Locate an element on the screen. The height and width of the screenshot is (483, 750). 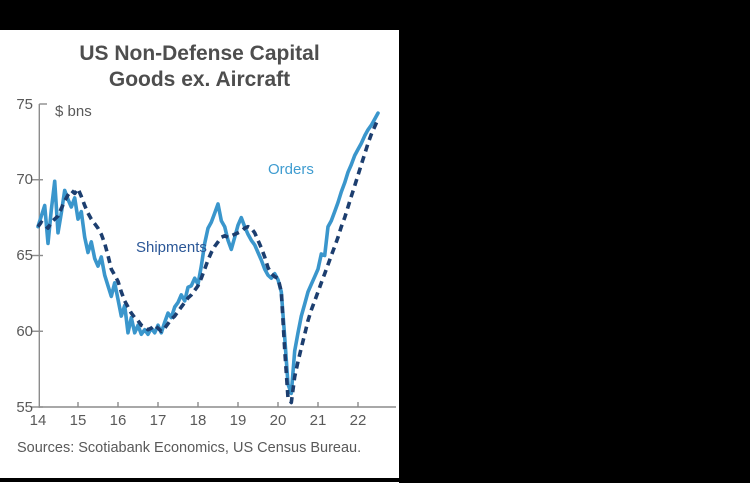
y-axis-unit-label: $ bns is located at coordinates (73, 111).